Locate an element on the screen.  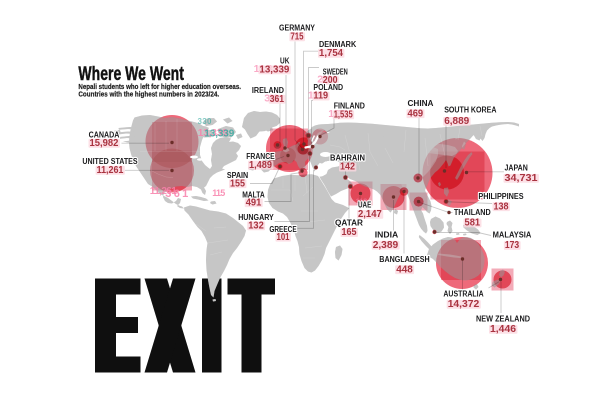
svg-text: DENMARK is located at coordinates (337, 44).